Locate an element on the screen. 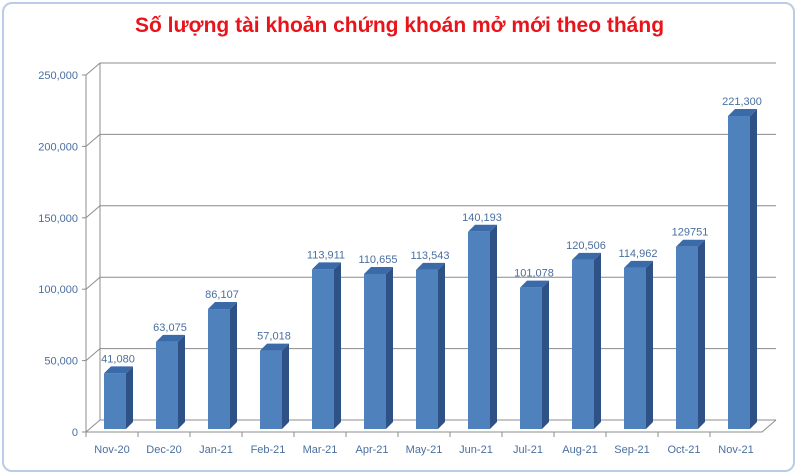 The height and width of the screenshot is (476, 799). y-tick-label: 250,000 is located at coordinates (58, 76).